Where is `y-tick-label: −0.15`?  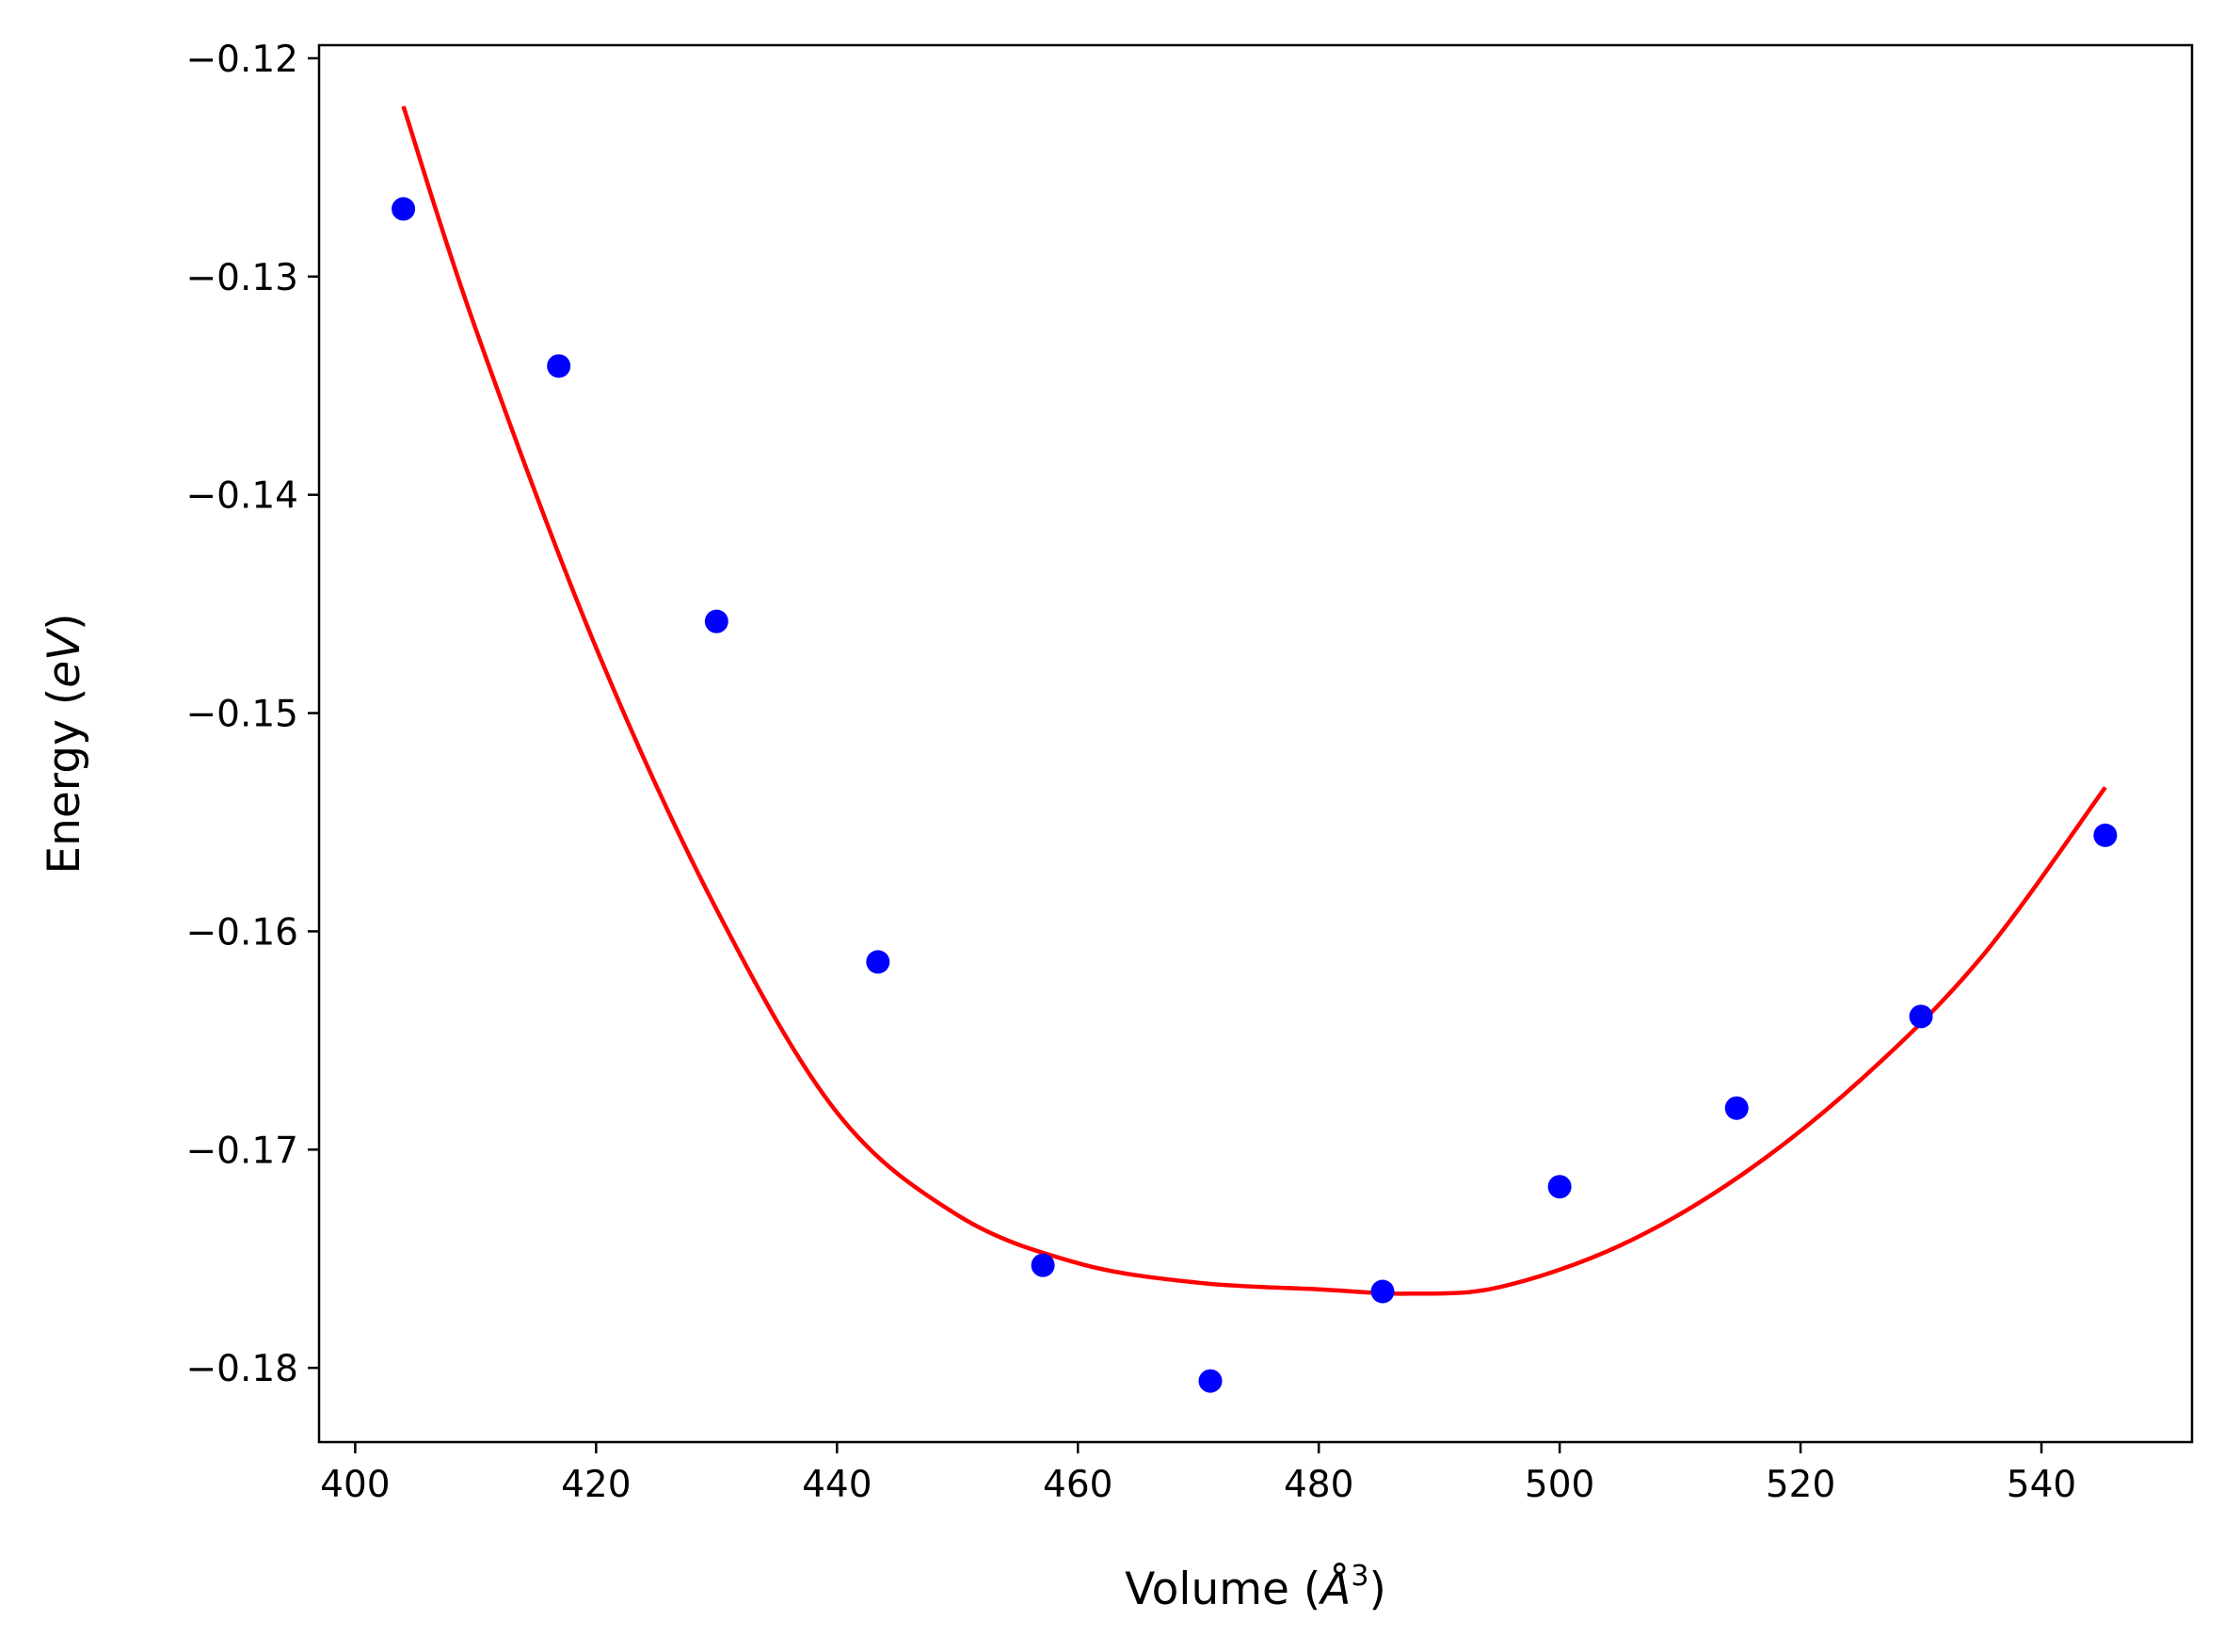
y-tick-label: −0.15 is located at coordinates (241, 715).